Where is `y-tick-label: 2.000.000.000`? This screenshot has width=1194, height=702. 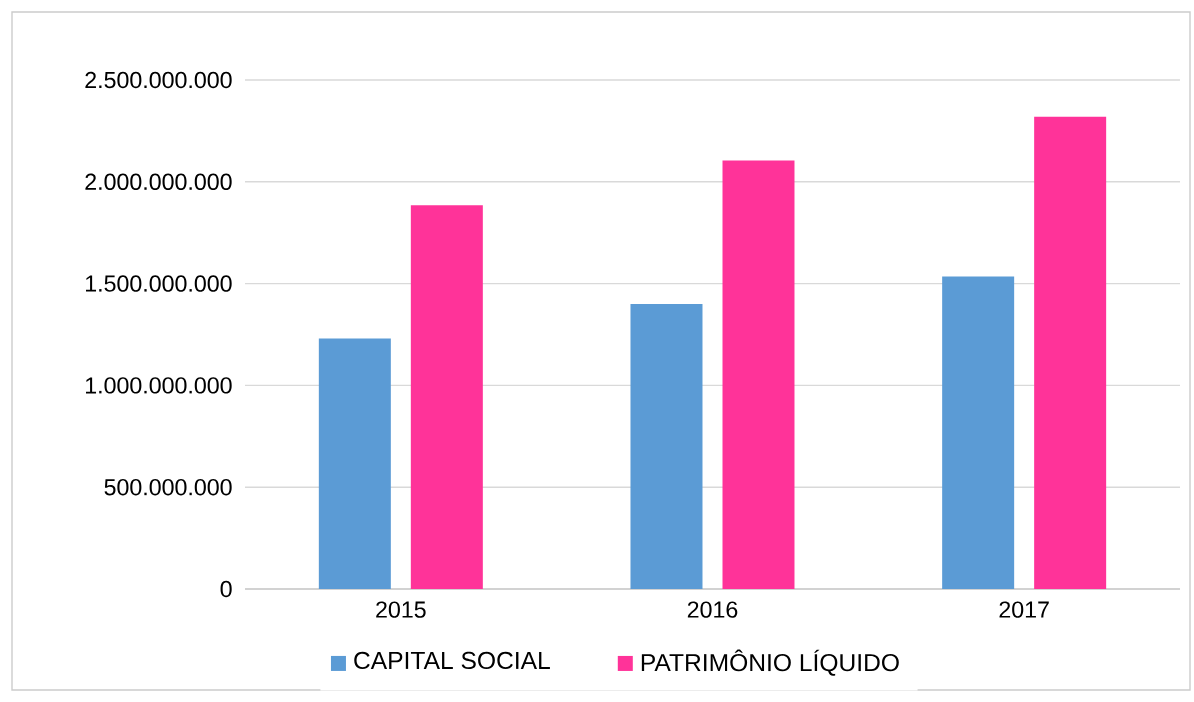
y-tick-label: 2.000.000.000 is located at coordinates (158, 181).